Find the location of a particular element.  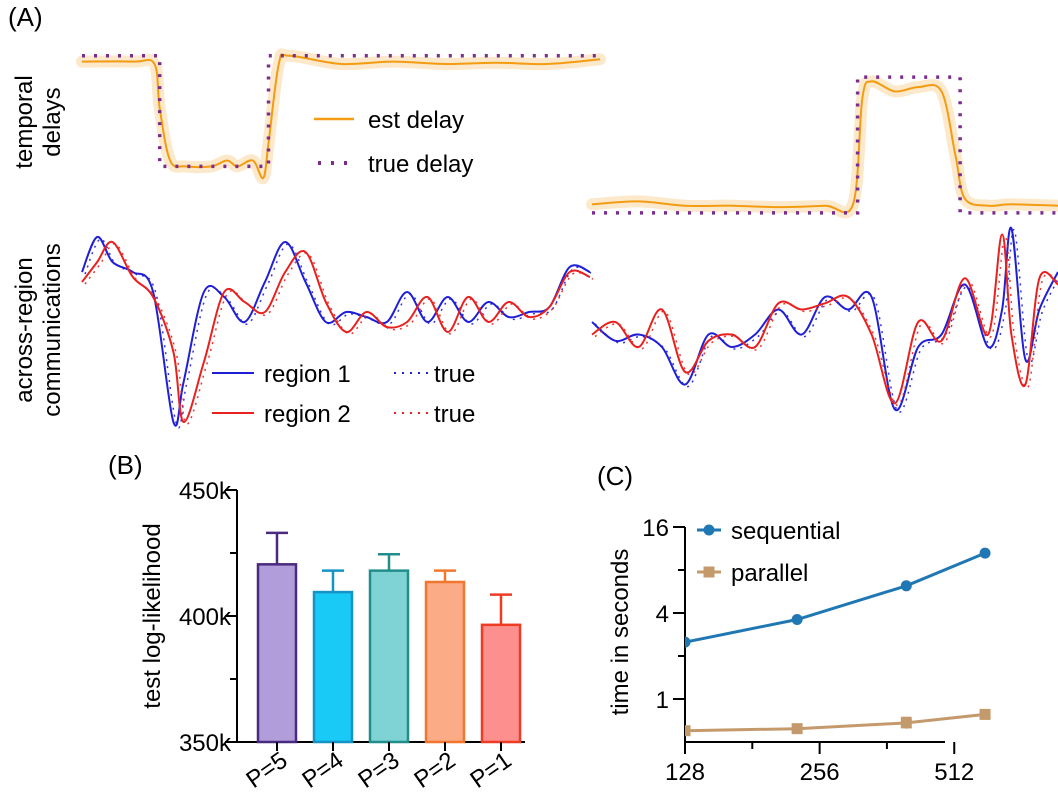

row-label-delays: temporal delays is located at coordinates (38, 121).